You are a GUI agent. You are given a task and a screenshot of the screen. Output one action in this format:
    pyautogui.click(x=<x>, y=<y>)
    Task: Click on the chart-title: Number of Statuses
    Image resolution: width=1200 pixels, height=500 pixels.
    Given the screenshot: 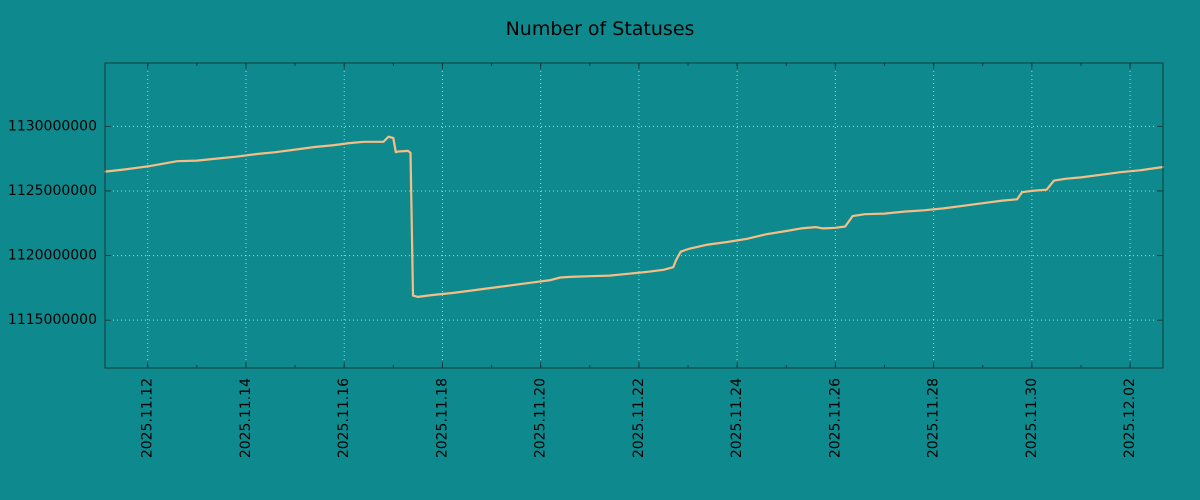 What is the action you would take?
    pyautogui.click(x=600, y=29)
    